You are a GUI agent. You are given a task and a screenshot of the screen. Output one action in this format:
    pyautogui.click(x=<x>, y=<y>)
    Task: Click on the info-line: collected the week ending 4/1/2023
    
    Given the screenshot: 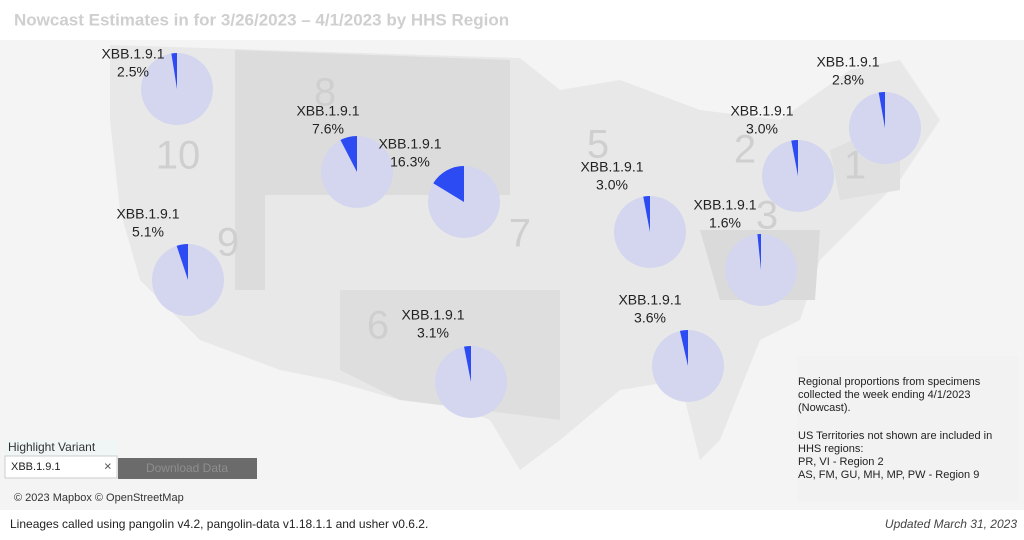 What is the action you would take?
    pyautogui.click(x=884, y=395)
    